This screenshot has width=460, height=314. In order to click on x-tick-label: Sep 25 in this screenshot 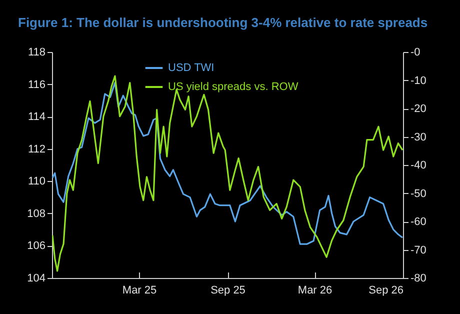, I will do `click(228, 290)`.